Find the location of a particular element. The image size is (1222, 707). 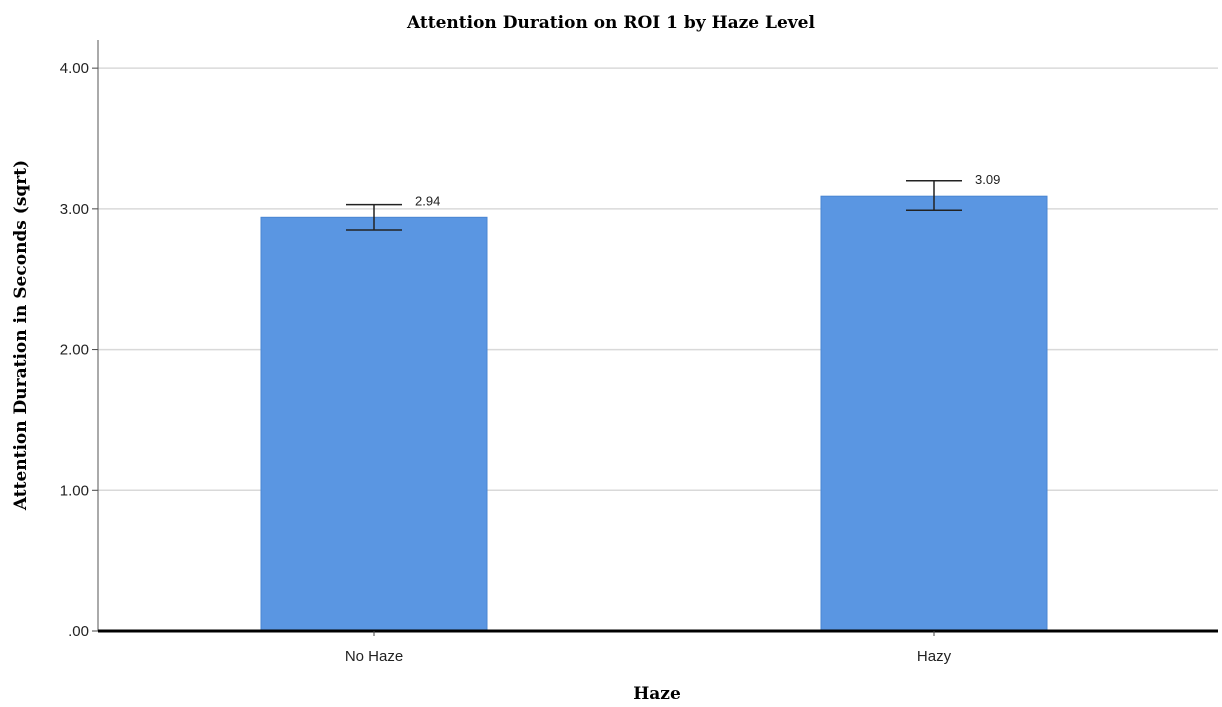

y-tick-label: 3.00 is located at coordinates (74, 209).